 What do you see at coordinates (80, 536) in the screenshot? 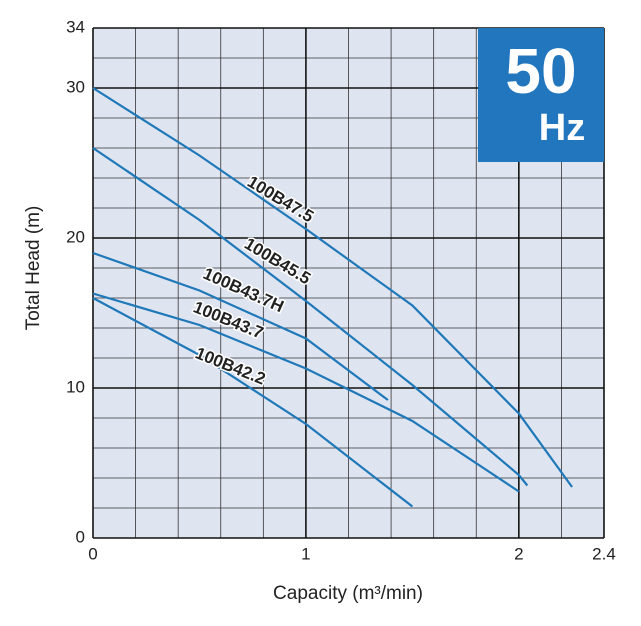
I see `y-tick-label: 0` at bounding box center [80, 536].